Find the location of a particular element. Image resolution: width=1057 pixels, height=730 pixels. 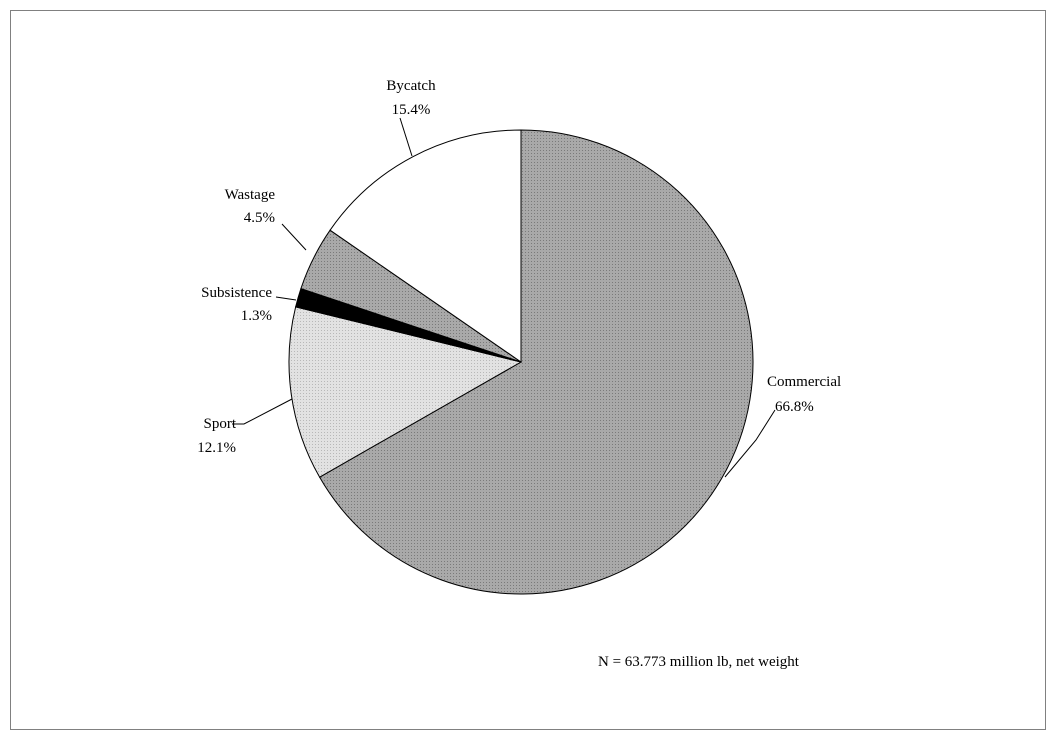

slice-label-bycatch: Bycatch is located at coordinates (411, 86).